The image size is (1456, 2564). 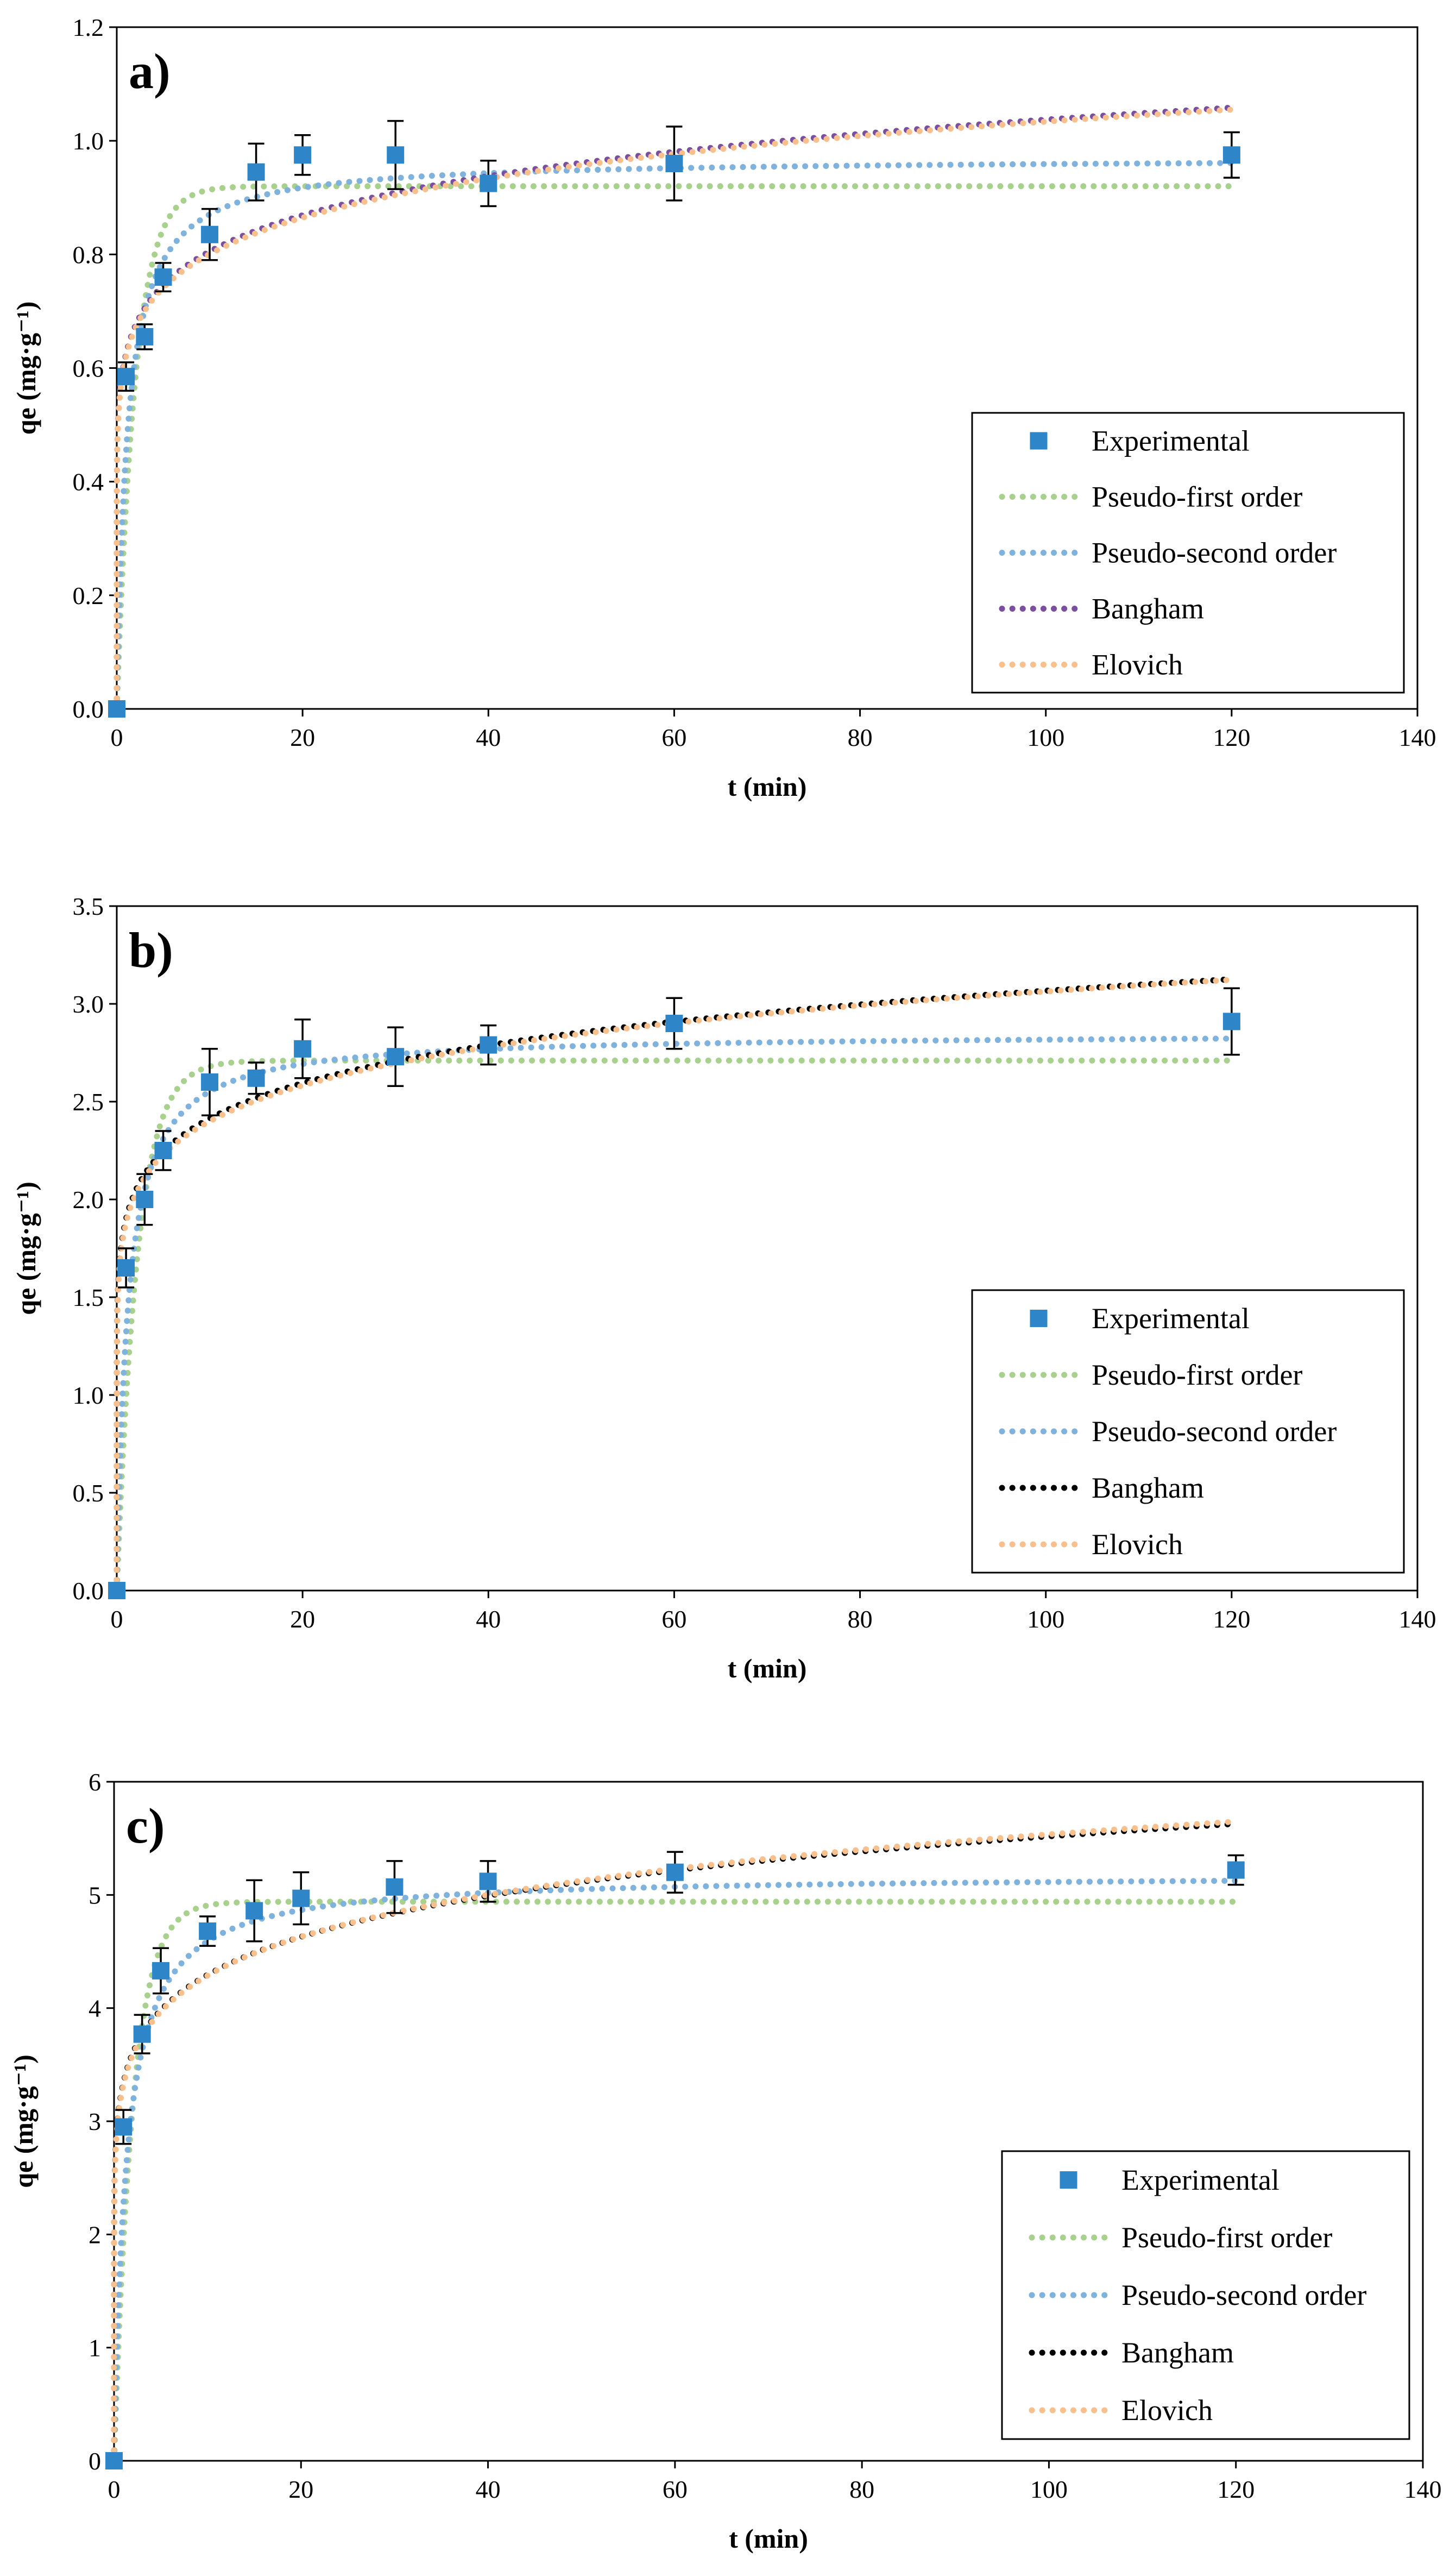 What do you see at coordinates (88, 369) in the screenshot?
I see `y-tick-label: 0.6` at bounding box center [88, 369].